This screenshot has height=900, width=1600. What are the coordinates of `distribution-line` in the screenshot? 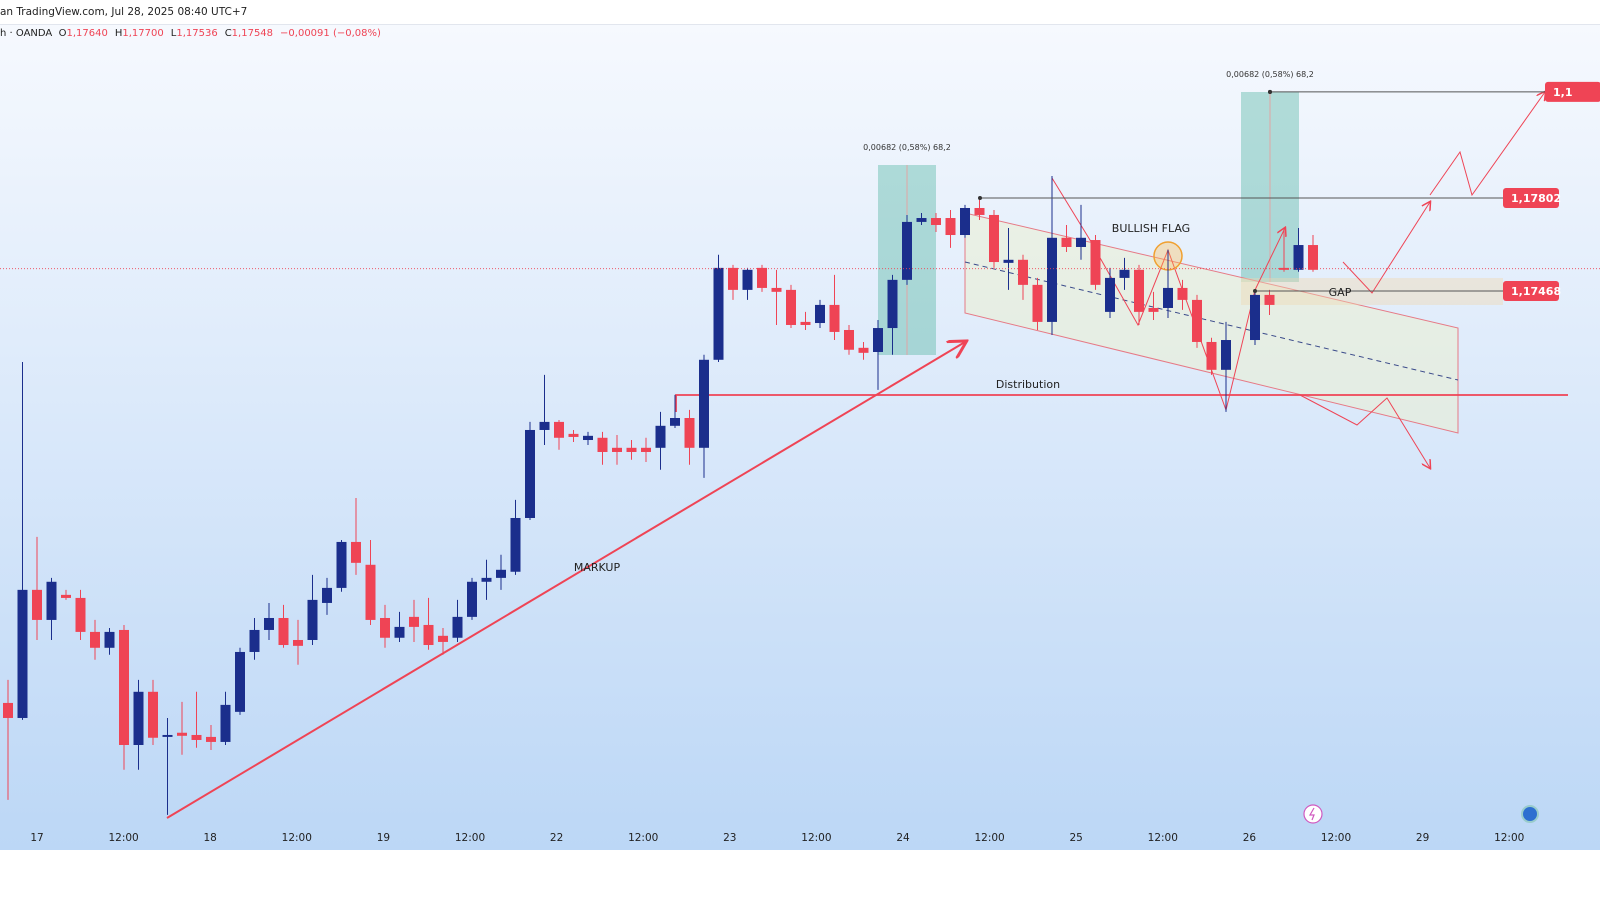 It's located at (1121, 403).